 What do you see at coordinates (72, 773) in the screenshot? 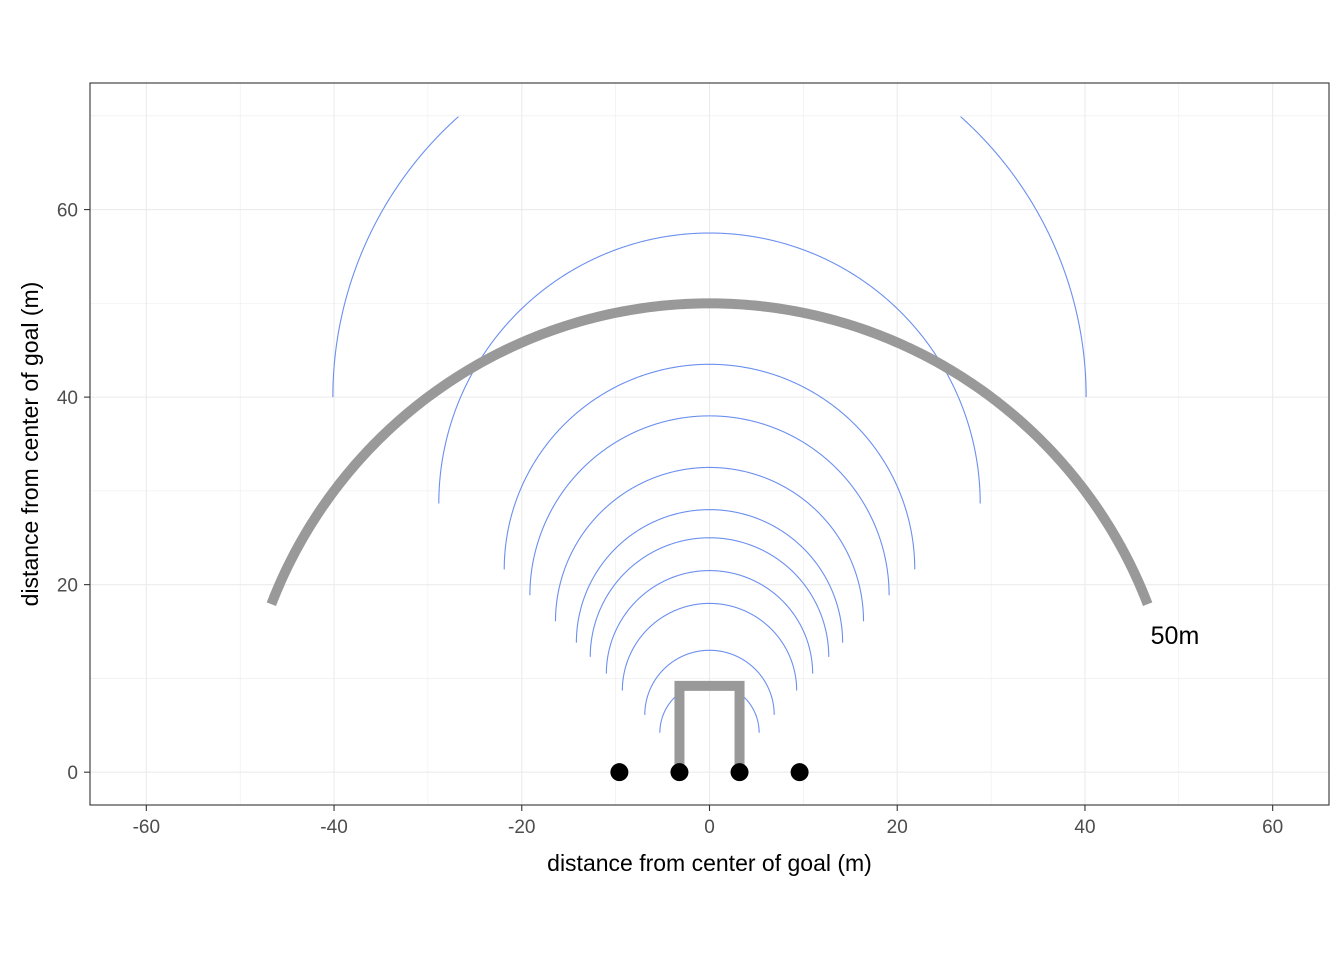
I see `y-tick-label: 0` at bounding box center [72, 773].